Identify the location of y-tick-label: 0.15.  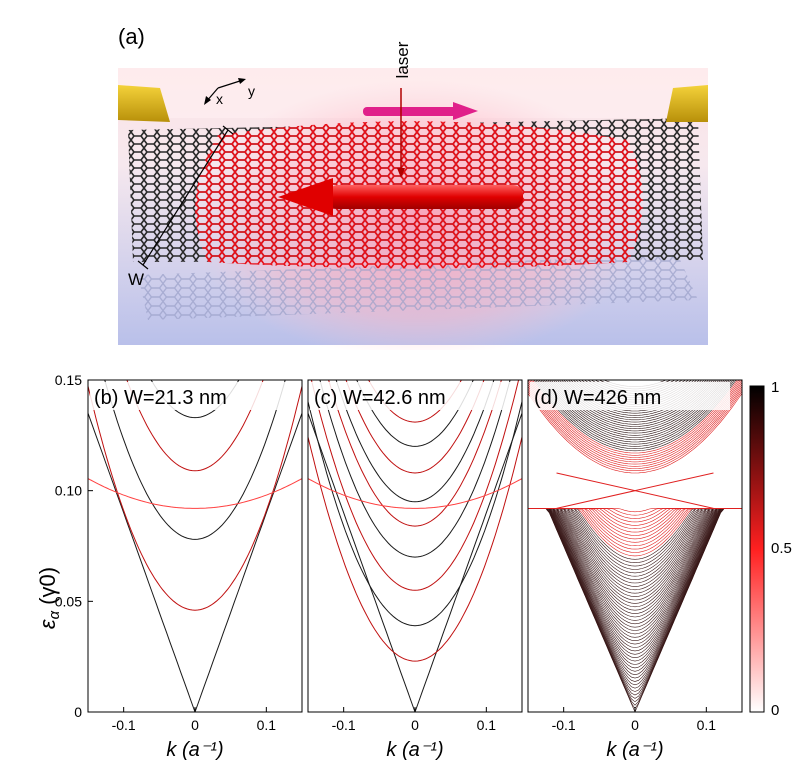
(68, 380).